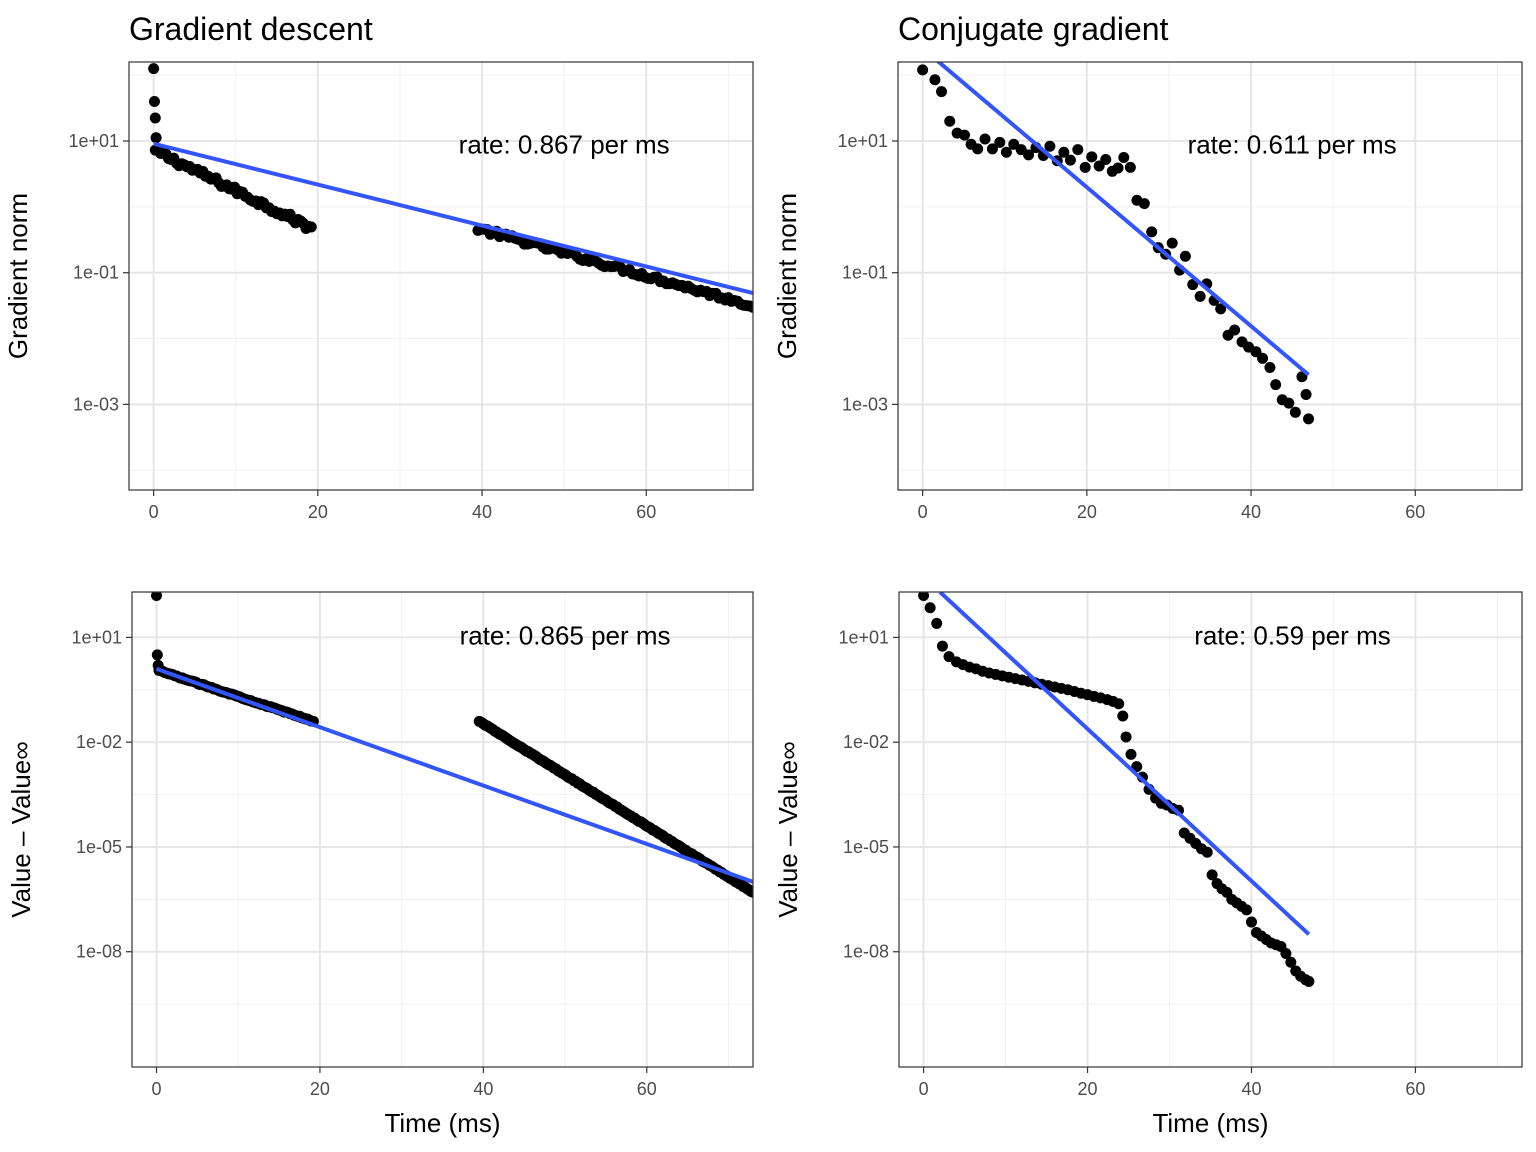 The width and height of the screenshot is (1536, 1152). I want to click on rate-annotation: rate: 0.59 per ms, so click(1292, 636).